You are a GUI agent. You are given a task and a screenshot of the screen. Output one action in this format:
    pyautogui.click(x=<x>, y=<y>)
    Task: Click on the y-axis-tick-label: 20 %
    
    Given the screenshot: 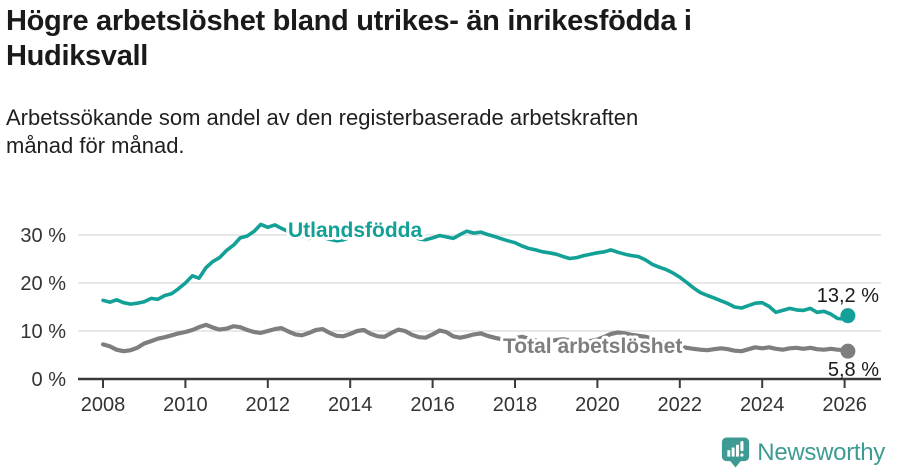 What is the action you would take?
    pyautogui.click(x=43, y=284)
    